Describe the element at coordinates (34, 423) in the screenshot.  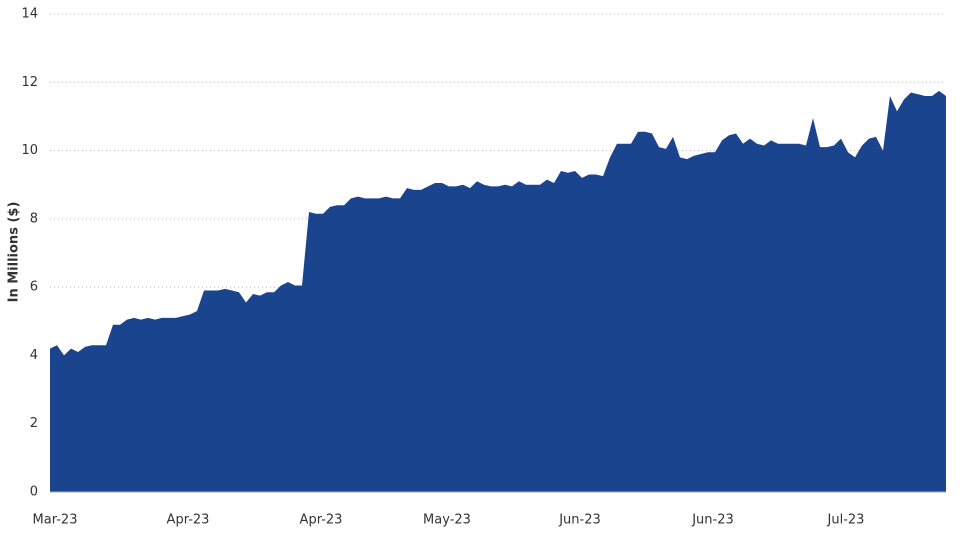
I see `y-tick-label: 2` at that location.